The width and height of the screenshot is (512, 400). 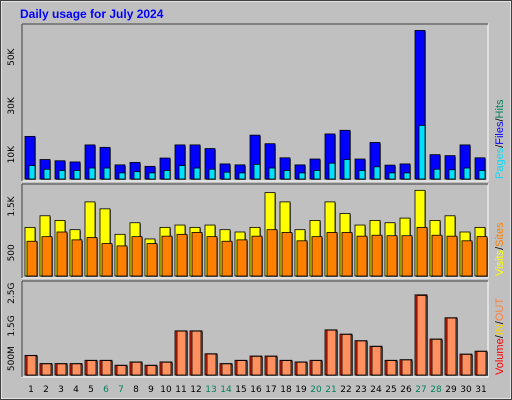 What do you see at coordinates (195, 390) in the screenshot?
I see `x-tick-label-day-12: 12` at bounding box center [195, 390].